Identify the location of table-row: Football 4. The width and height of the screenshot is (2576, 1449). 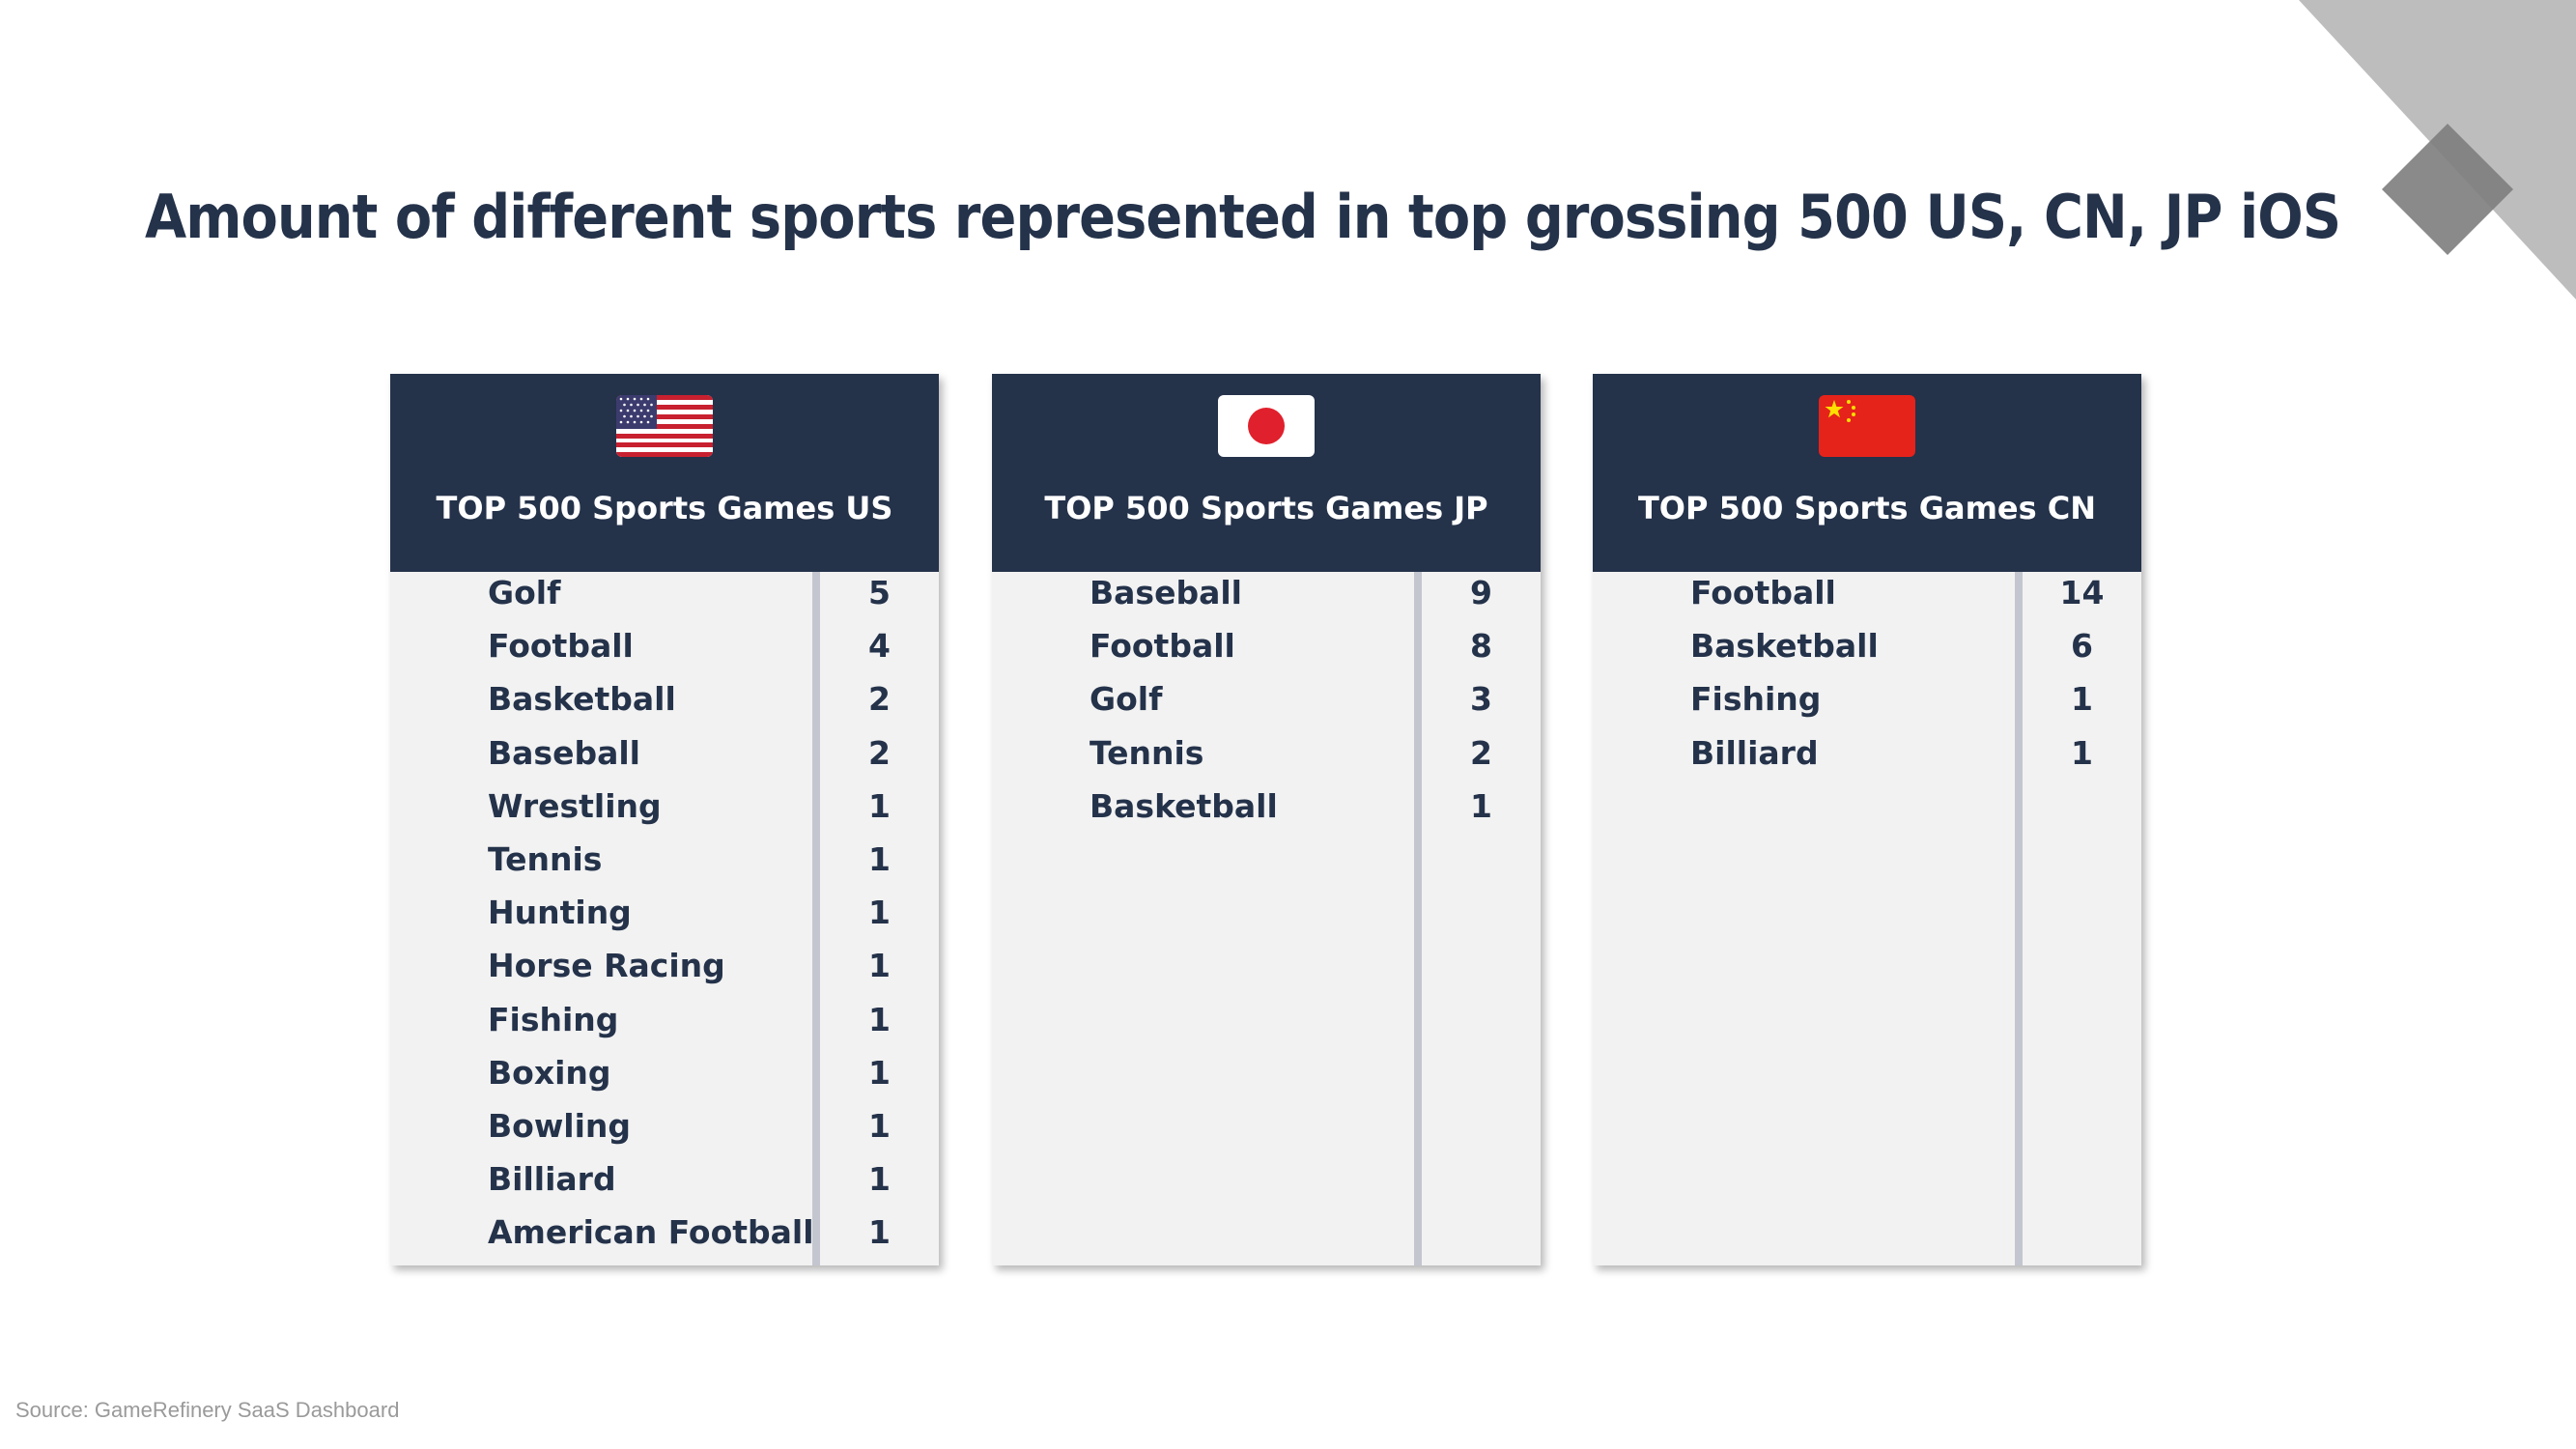
(664, 651).